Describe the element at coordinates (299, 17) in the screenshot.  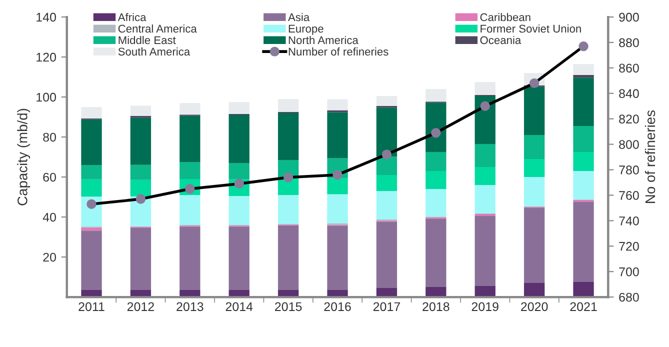
I see `legend-label: Asia` at that location.